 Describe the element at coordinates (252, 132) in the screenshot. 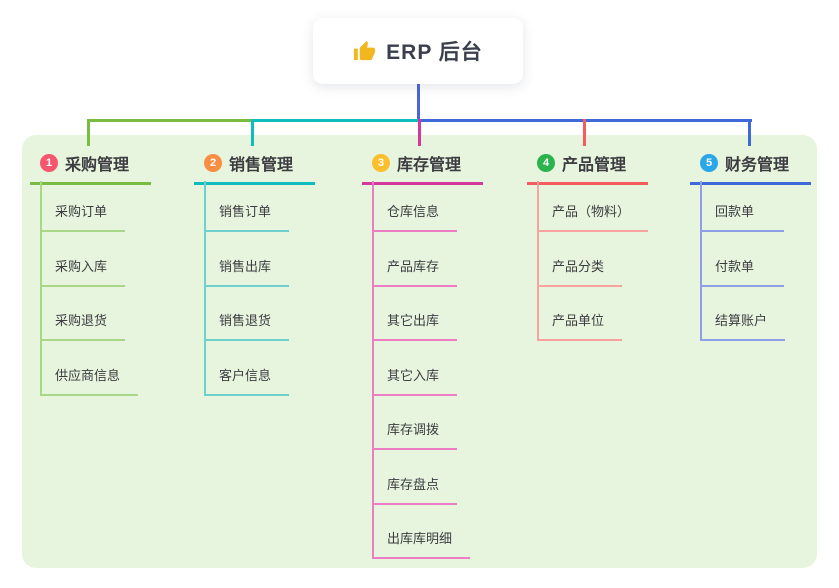

I see `connector-drop-sales` at that location.